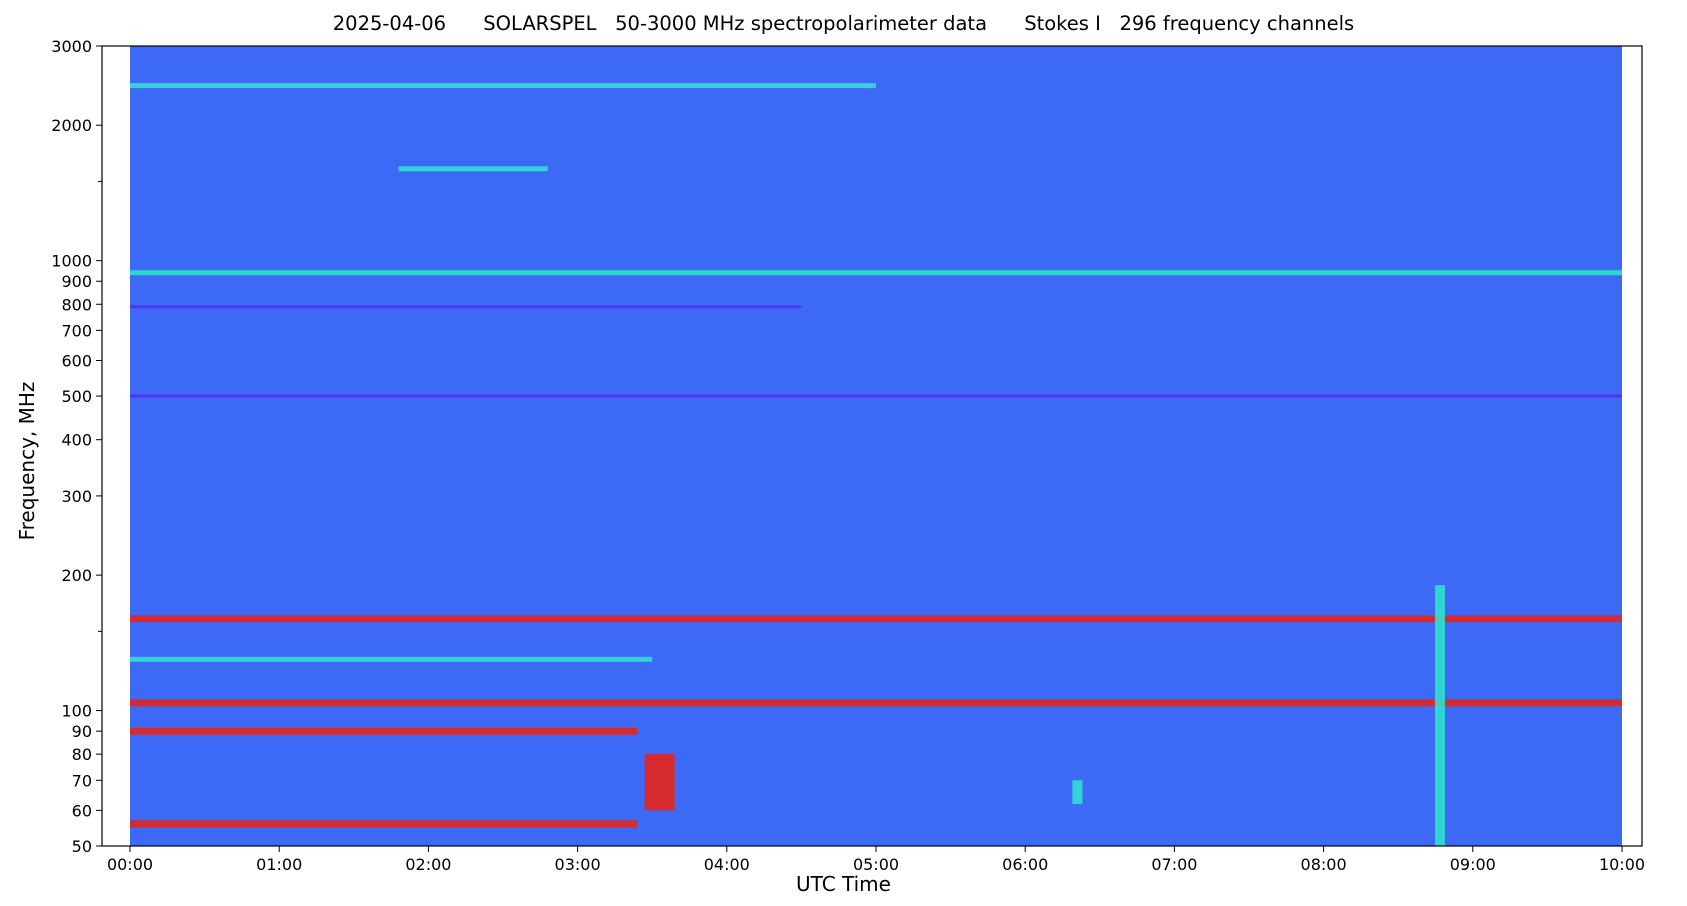 The width and height of the screenshot is (1687, 906). I want to click on y-tick-label: 80, so click(82, 754).